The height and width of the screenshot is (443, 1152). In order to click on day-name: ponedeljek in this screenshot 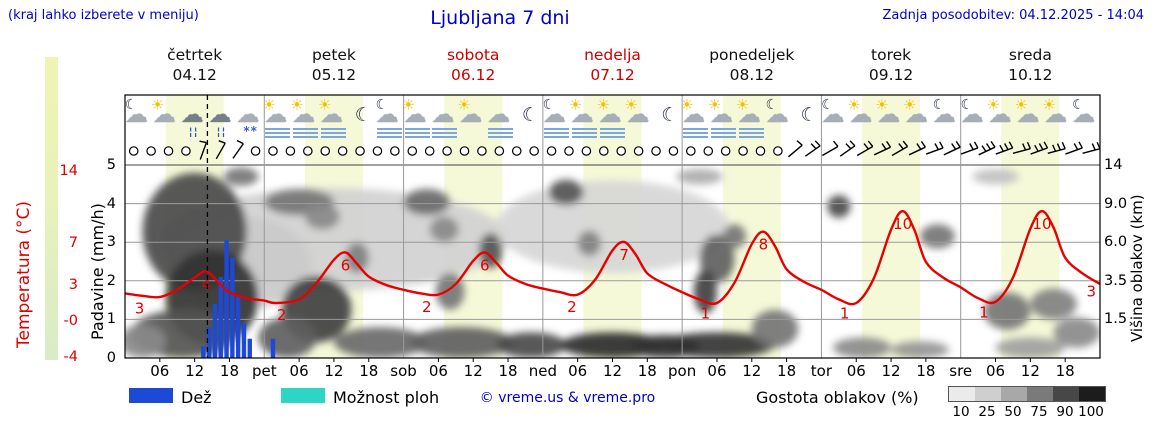, I will do `click(752, 55)`.